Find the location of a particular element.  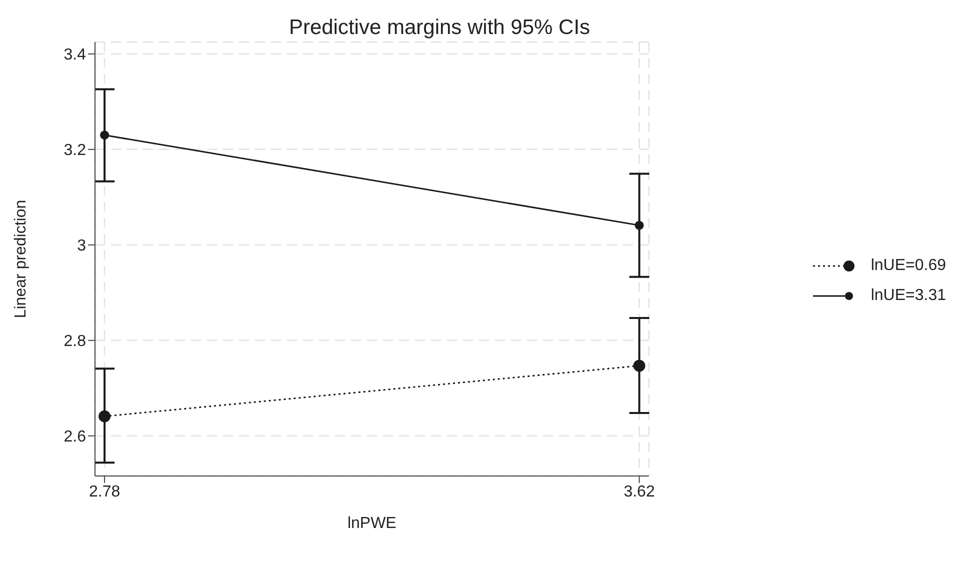

y-tick-label: 3.4 is located at coordinates (75, 55).